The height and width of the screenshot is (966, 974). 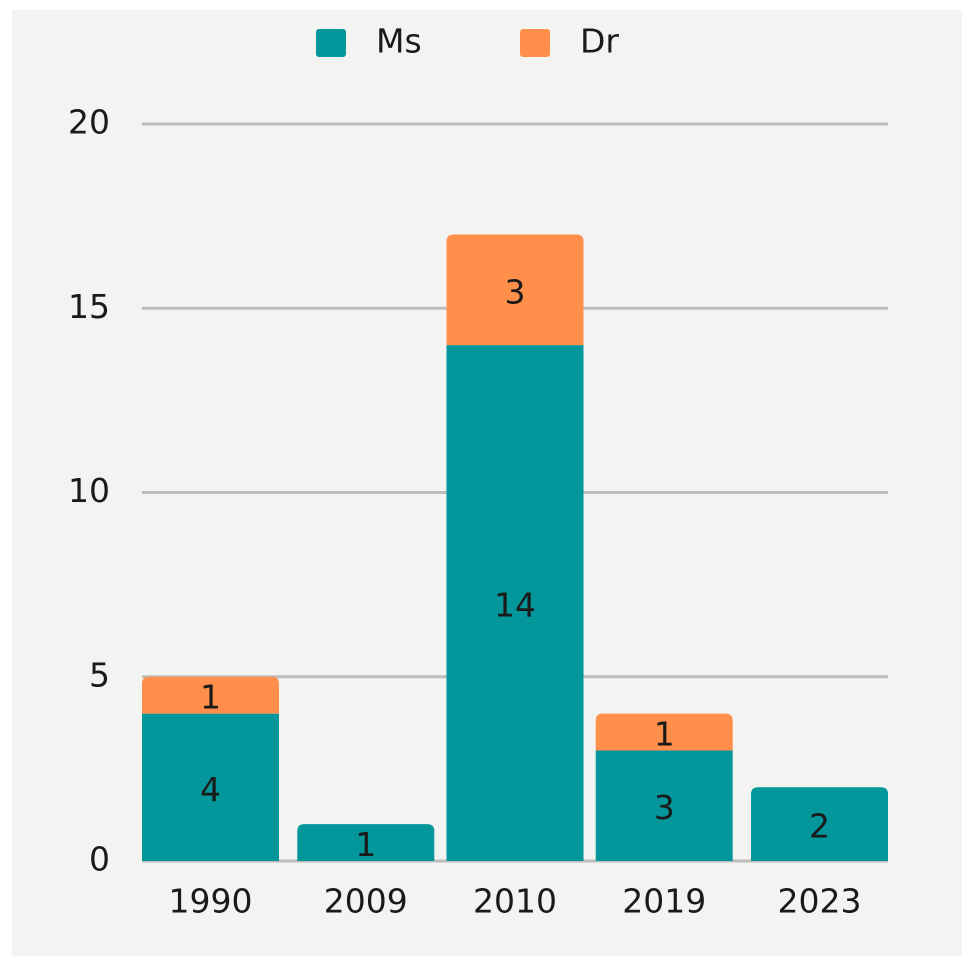 What do you see at coordinates (99, 674) in the screenshot?
I see `y-tick-label: 5` at bounding box center [99, 674].